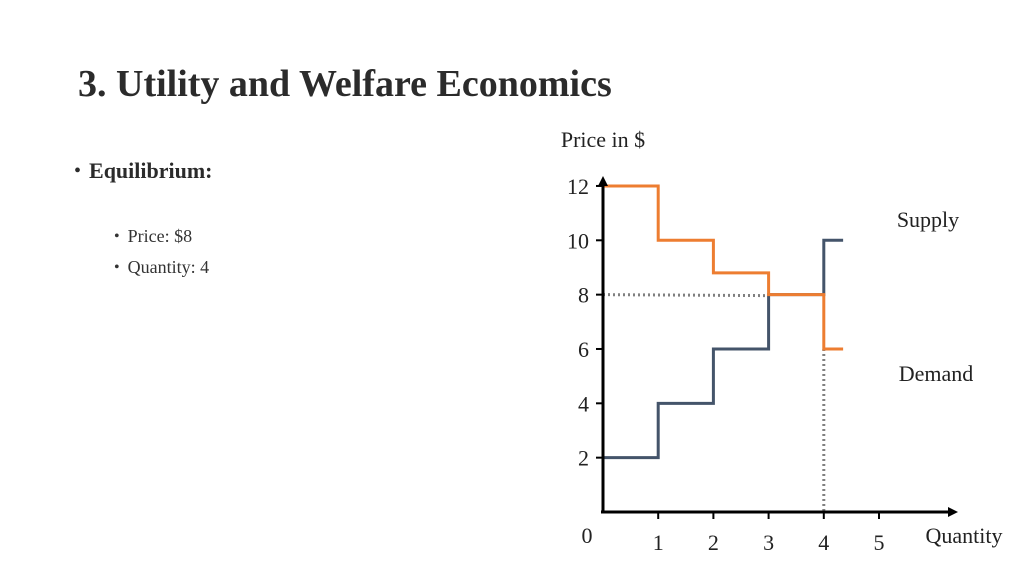  What do you see at coordinates (687, 295) in the screenshot?
I see `equilibrium-price-guide` at bounding box center [687, 295].